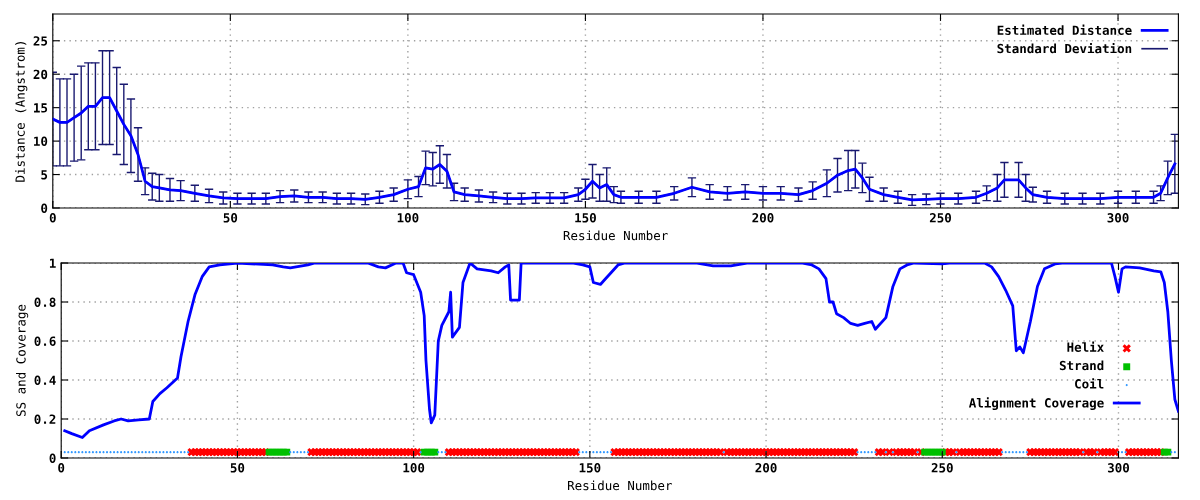 The height and width of the screenshot is (500, 1200). What do you see at coordinates (22, 360) in the screenshot?
I see `y-axis-title: SS and Coverage` at bounding box center [22, 360].